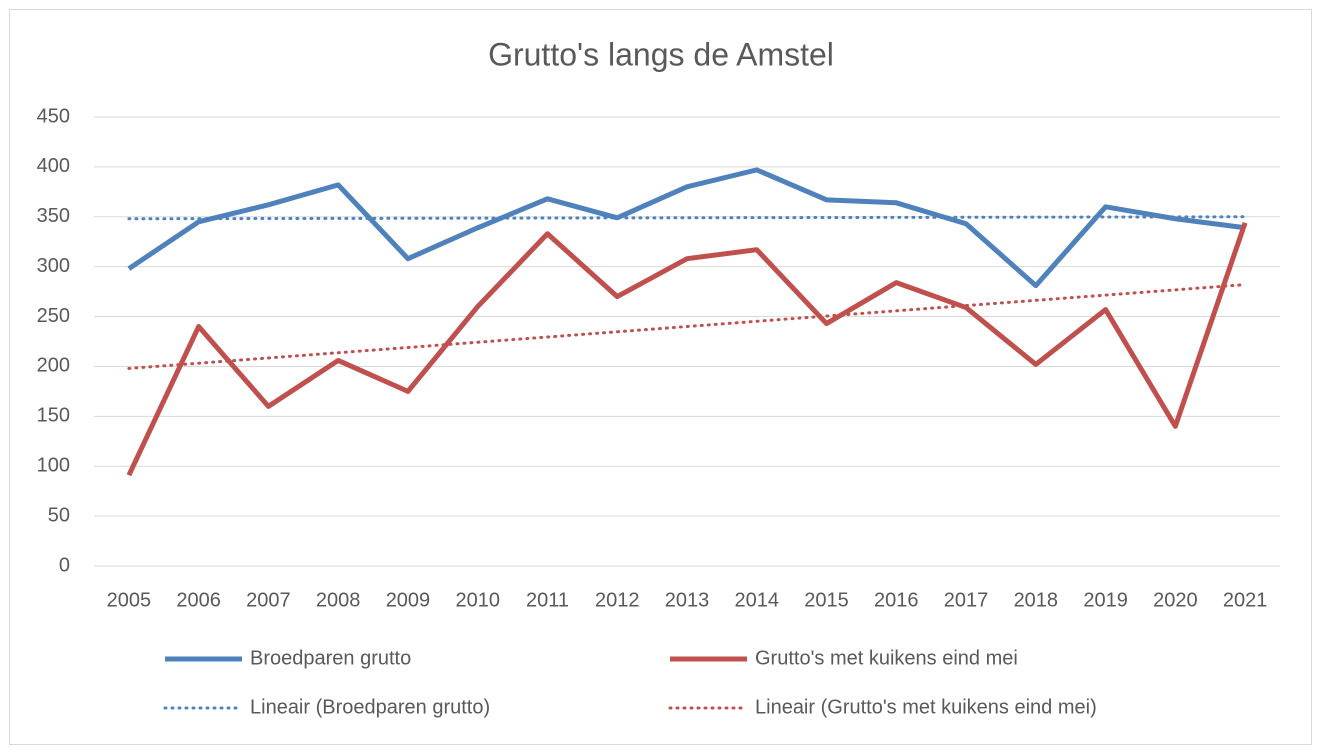 This screenshot has width=1321, height=752. I want to click on legend-label: Lineair (Grutto's met kuikens eind mei), so click(926, 707).